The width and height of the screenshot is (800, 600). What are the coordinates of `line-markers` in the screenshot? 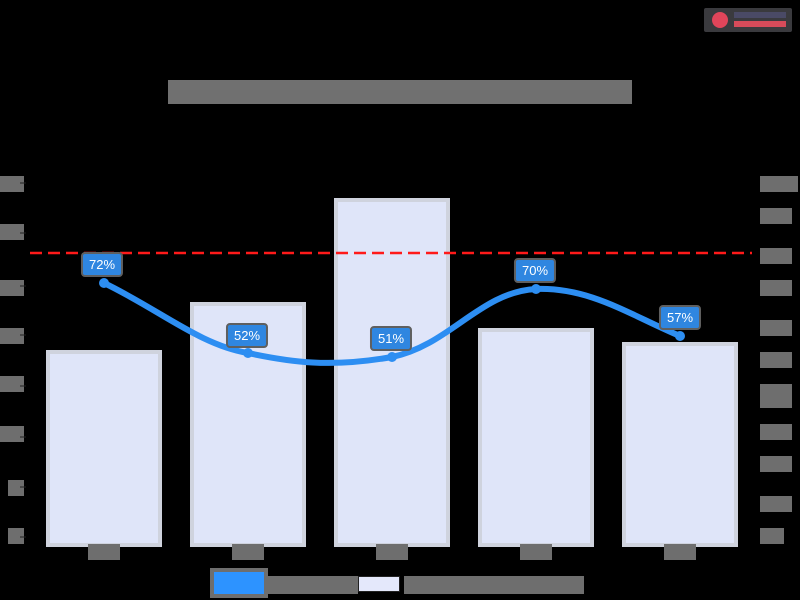 It's located at (392, 320).